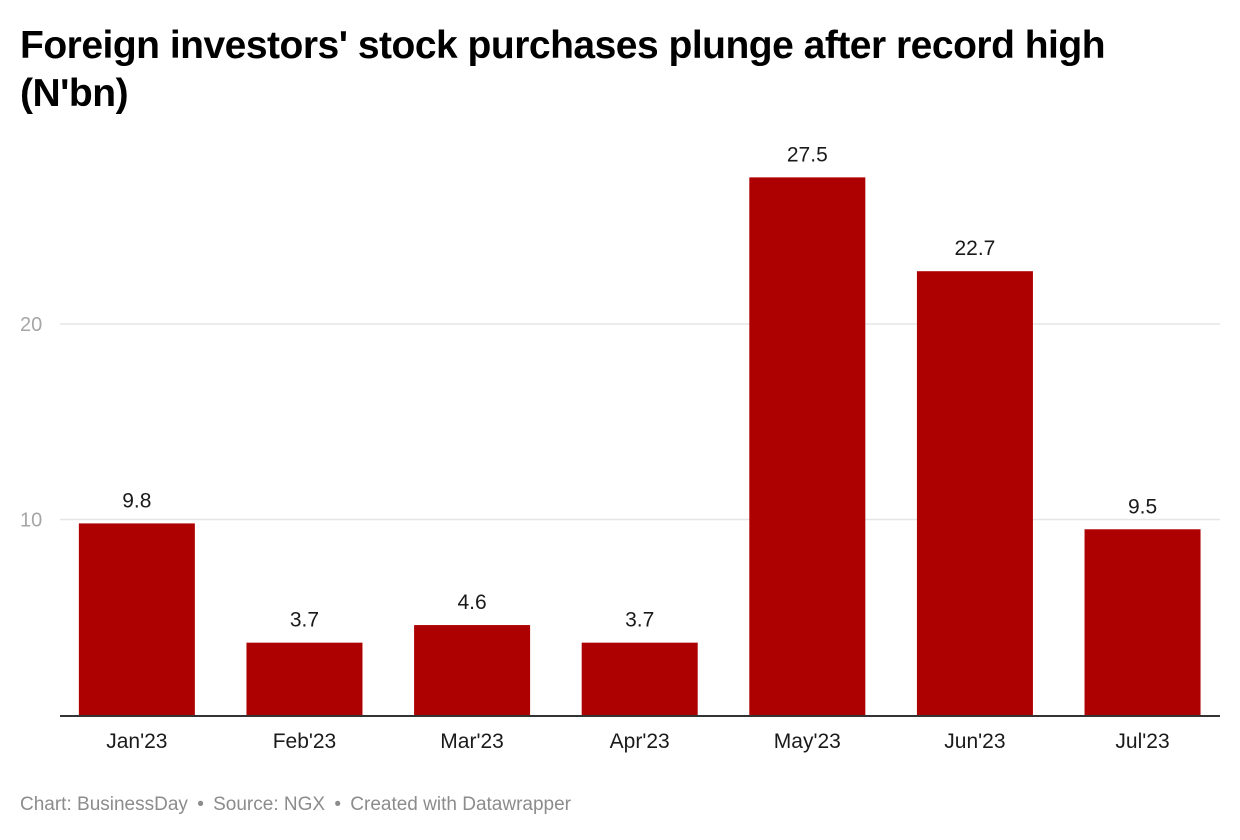 This screenshot has width=1240, height=840. Describe the element at coordinates (807, 154) in the screenshot. I see `value-label: 27.5` at that location.